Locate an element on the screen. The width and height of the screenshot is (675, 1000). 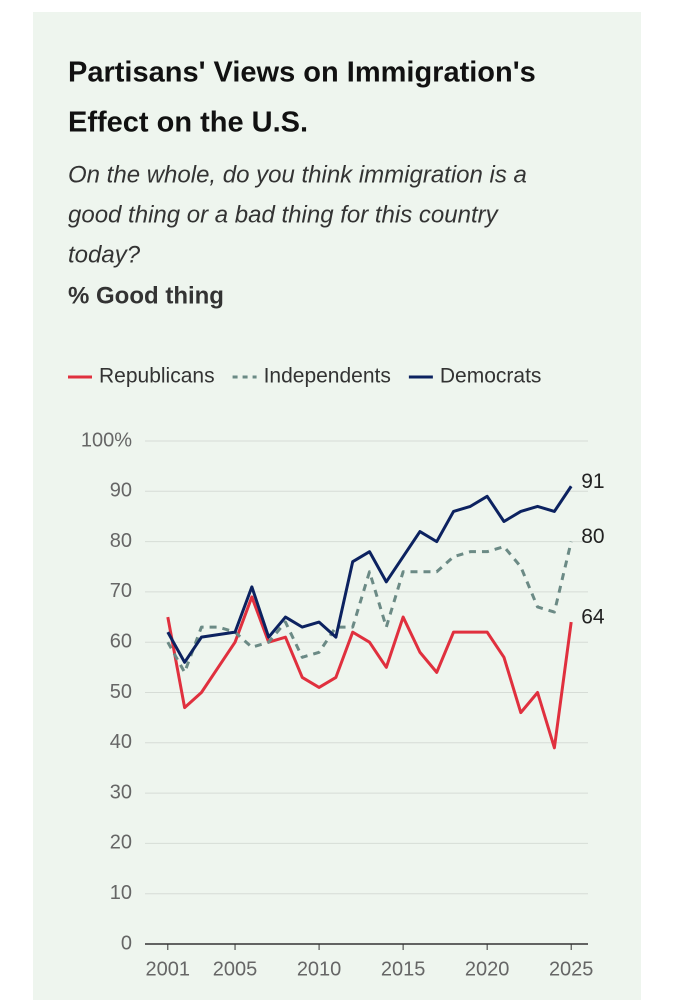
x-tick-label: 2015 is located at coordinates (403, 969).